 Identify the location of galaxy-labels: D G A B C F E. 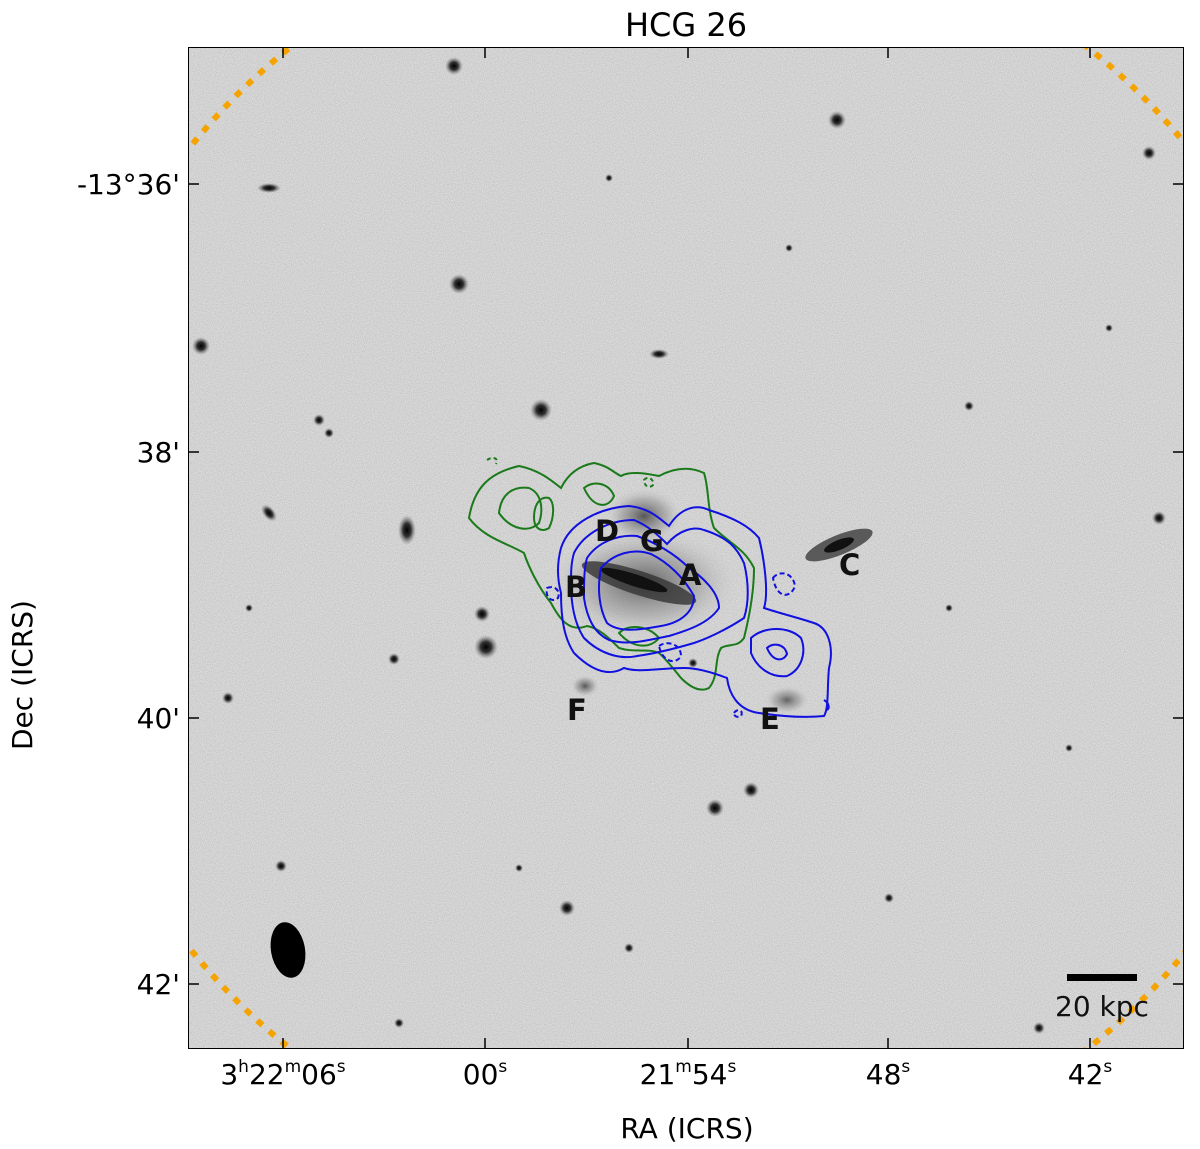
(712, 625).